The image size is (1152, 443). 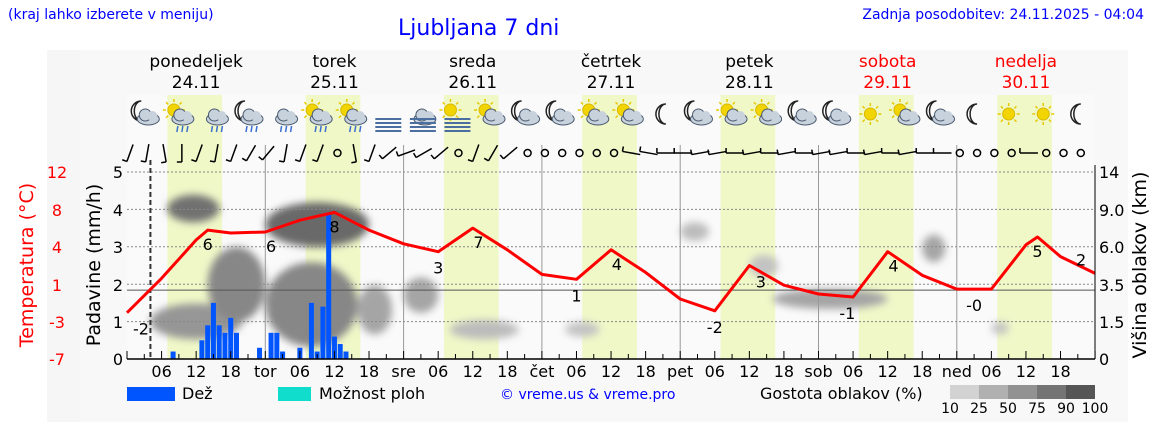 What do you see at coordinates (991, 371) in the screenshot?
I see `x-tick-label: 06` at bounding box center [991, 371].